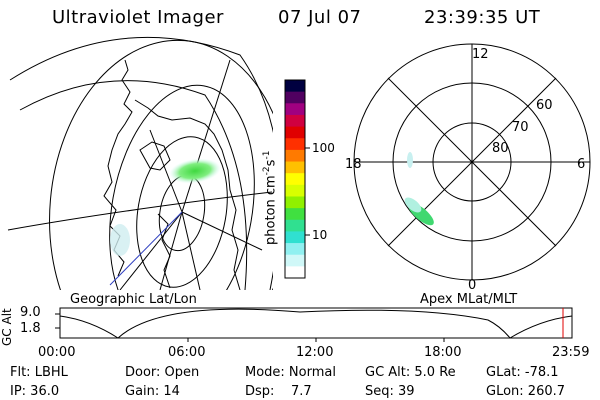  Describe the element at coordinates (57, 352) in the screenshot. I see `time-tick-0000: 00:00` at that location.